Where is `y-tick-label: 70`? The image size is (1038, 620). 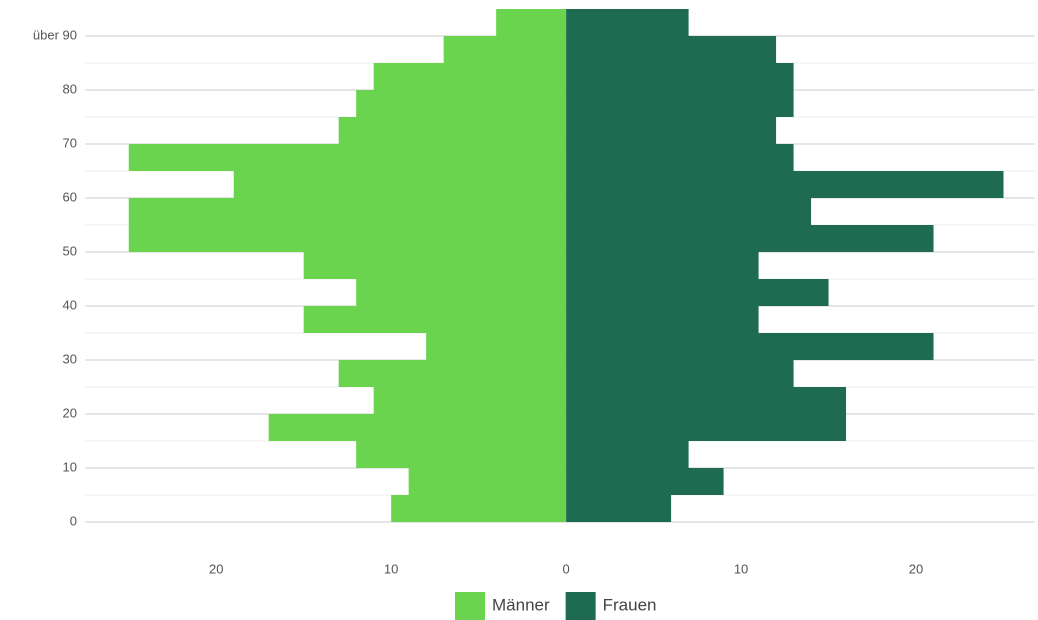 y-tick-label: 70 is located at coordinates (70, 142).